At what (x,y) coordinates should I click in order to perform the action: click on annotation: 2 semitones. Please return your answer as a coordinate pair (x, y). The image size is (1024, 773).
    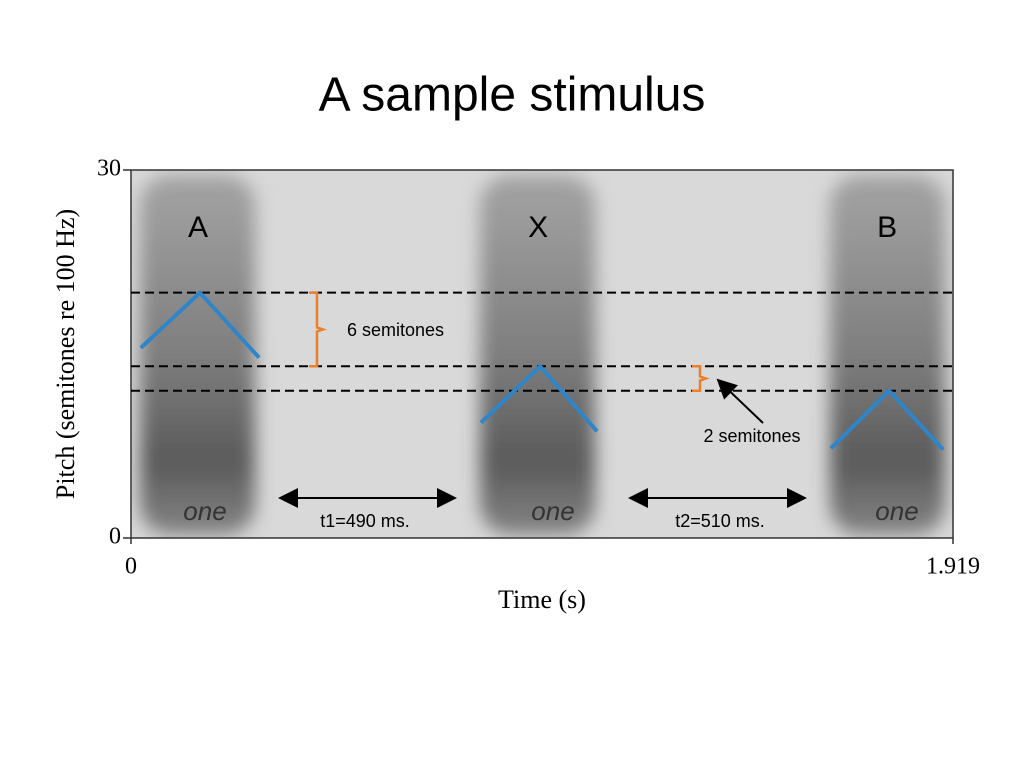
    Looking at the image, I should click on (751, 436).